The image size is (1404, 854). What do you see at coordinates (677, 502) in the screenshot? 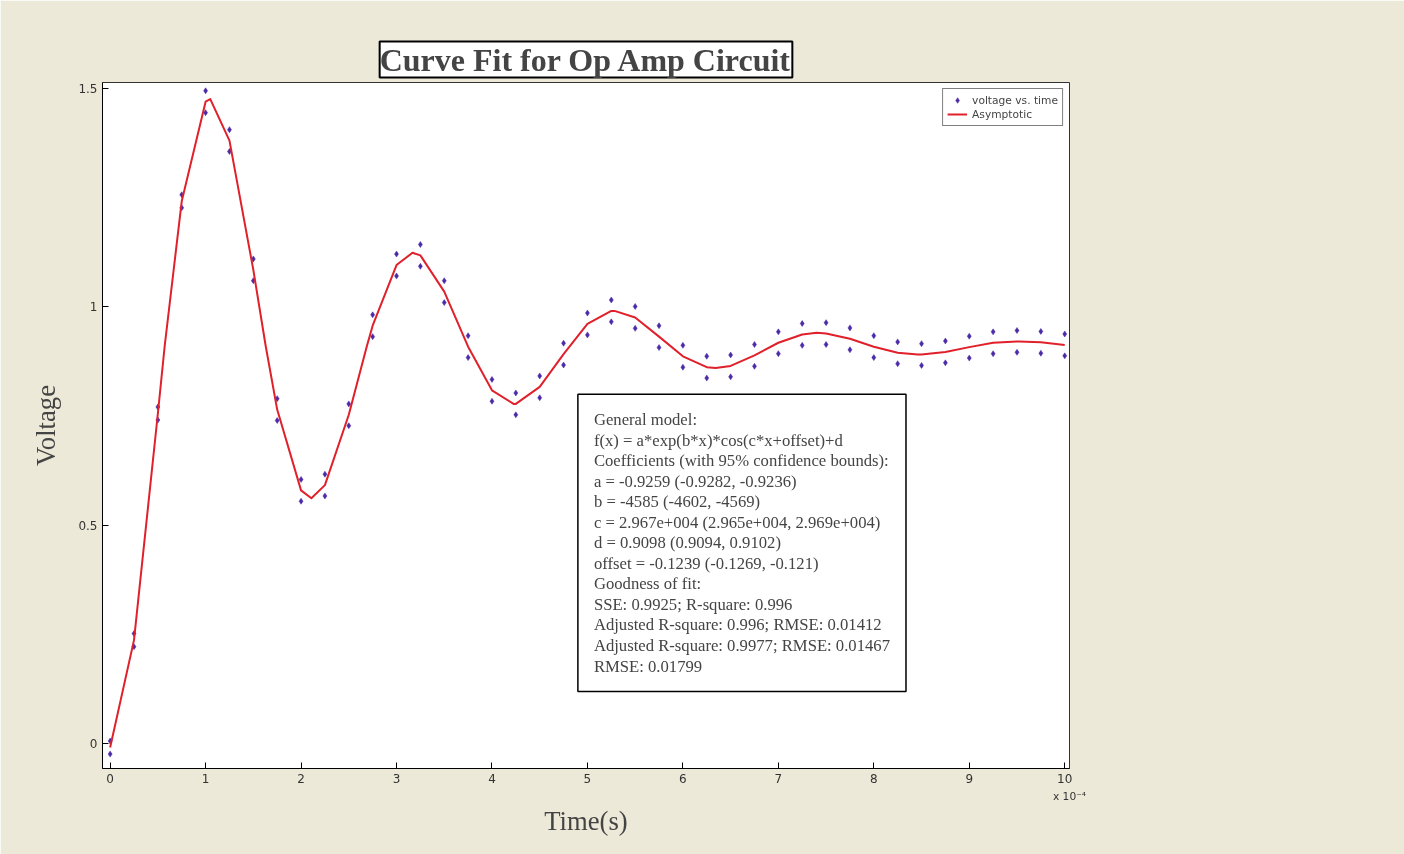
I see `annotation: b = -4585 (-4602, -4569)` at bounding box center [677, 502].